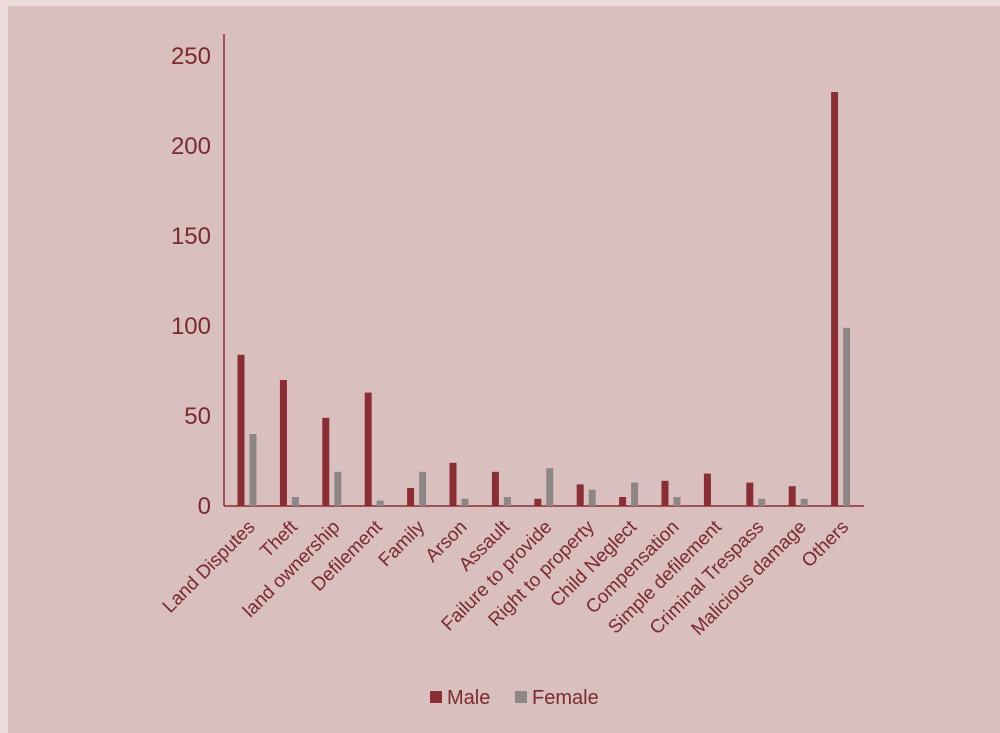  Describe the element at coordinates (825, 544) in the screenshot. I see `x-tick-label: Others` at that location.